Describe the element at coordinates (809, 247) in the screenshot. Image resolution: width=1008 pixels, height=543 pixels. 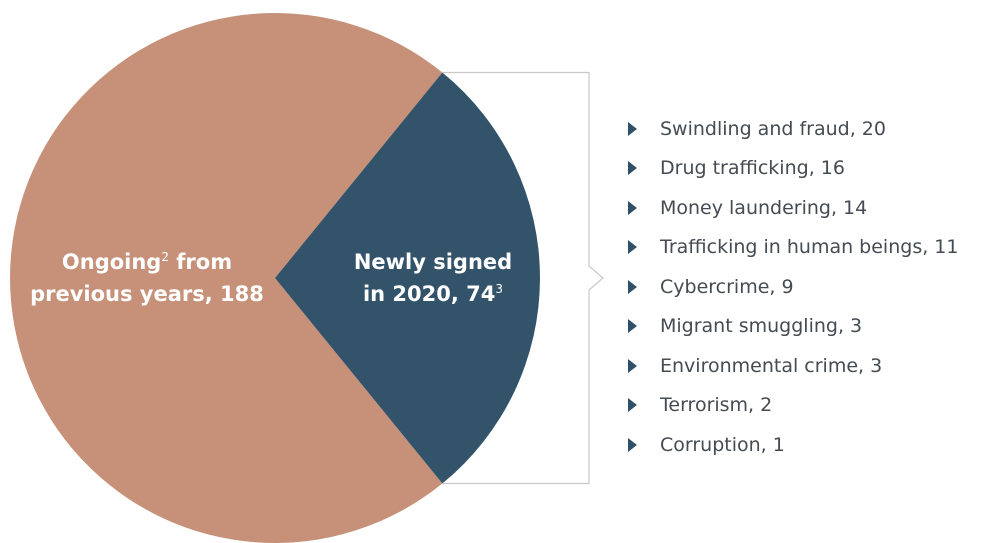
I see `breakdown-item-label: Trafficking in human beings, 11` at that location.